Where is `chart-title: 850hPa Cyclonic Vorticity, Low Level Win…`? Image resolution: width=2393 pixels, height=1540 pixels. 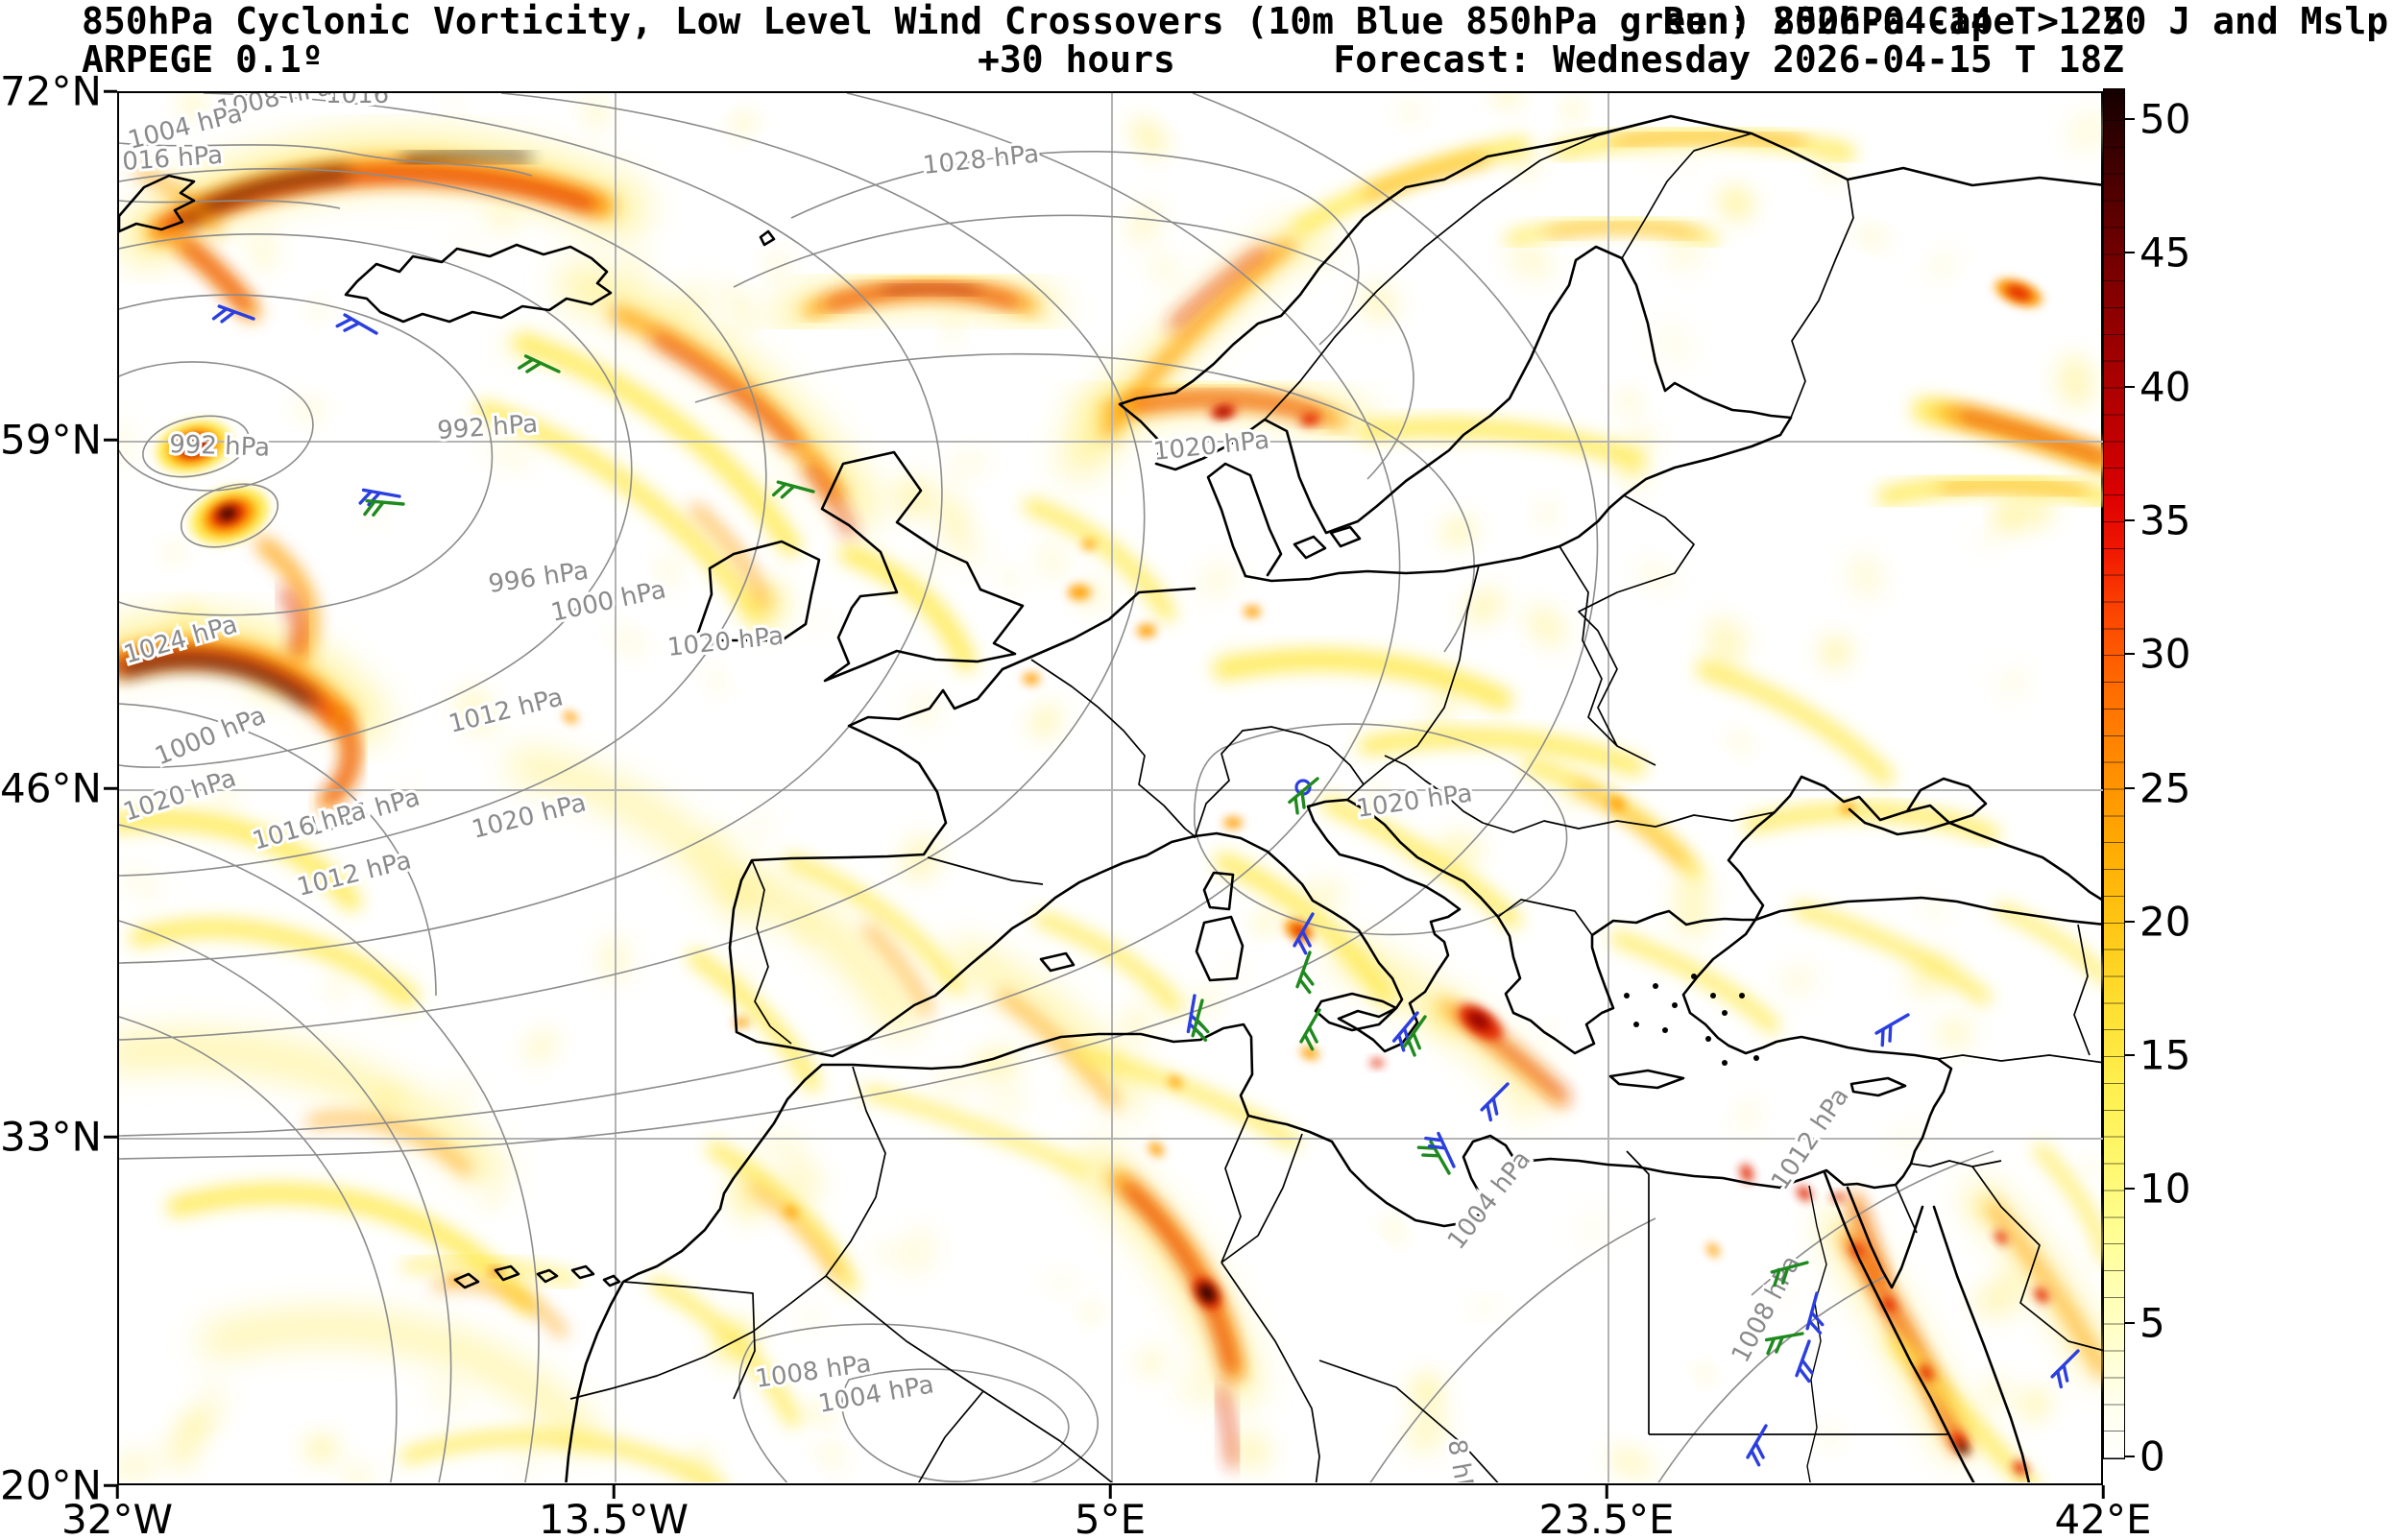
chart-title: 850hPa Cyclonic Vorticity, Low Level Win… is located at coordinates (1235, 21).